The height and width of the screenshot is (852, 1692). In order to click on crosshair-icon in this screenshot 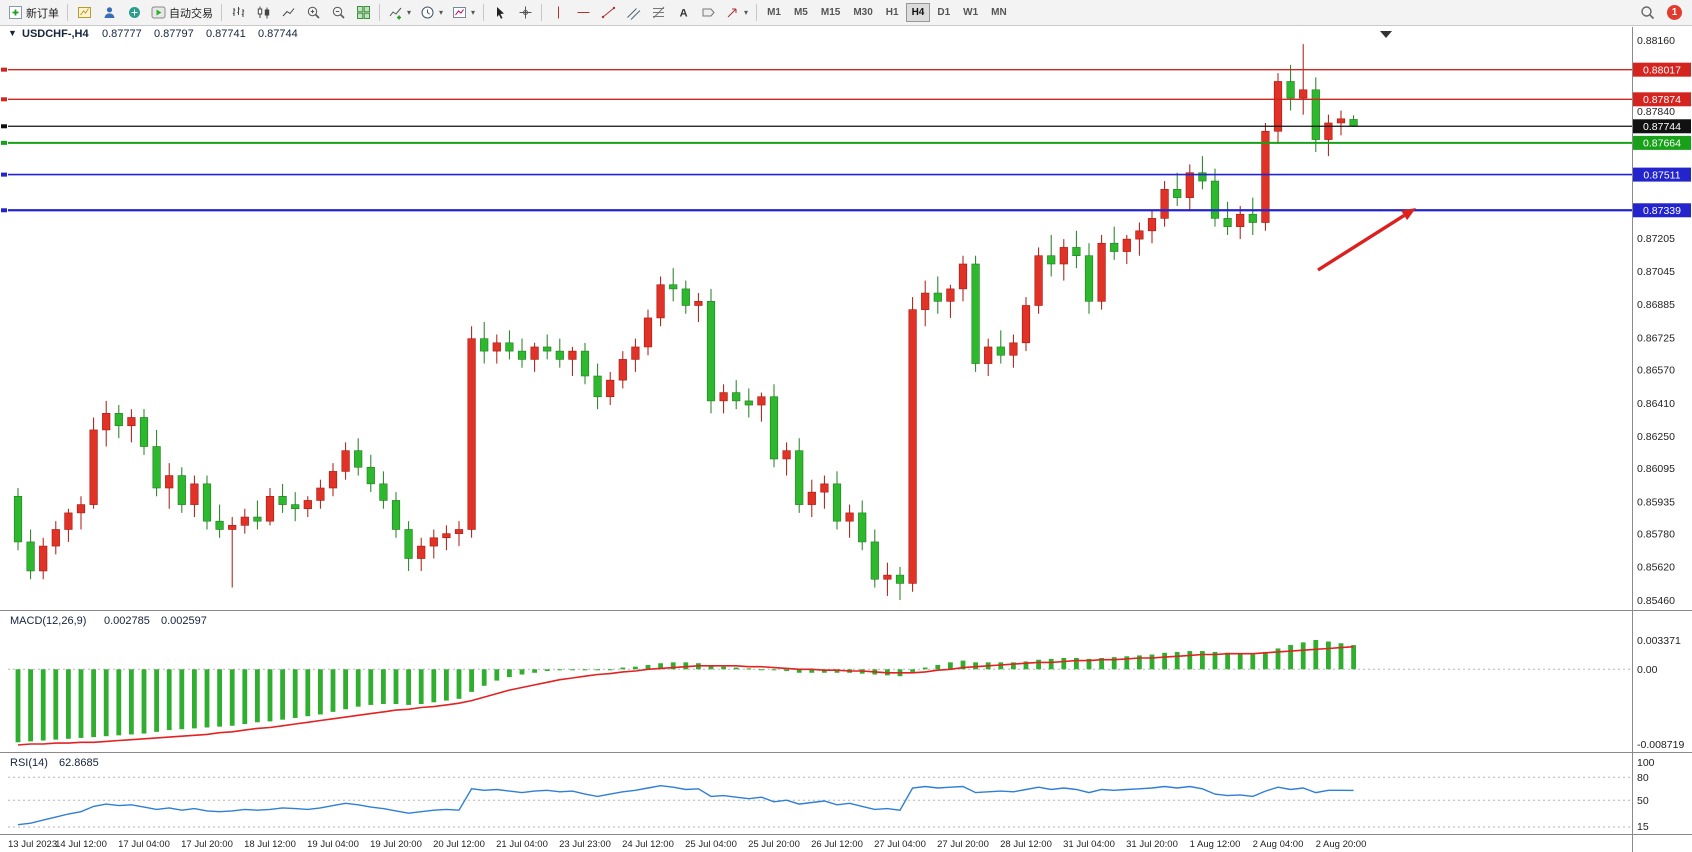, I will do `click(525, 12)`.